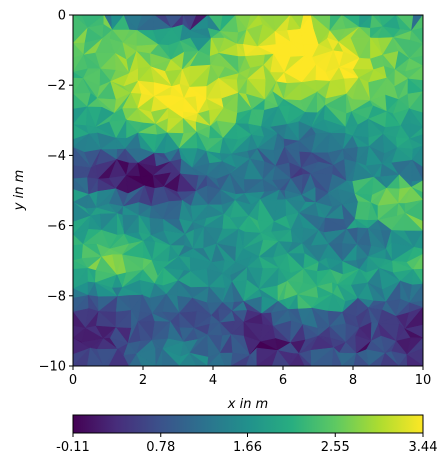  I want to click on x-axis-ticks: 0 2 4 6 8 10, so click(250, 377).